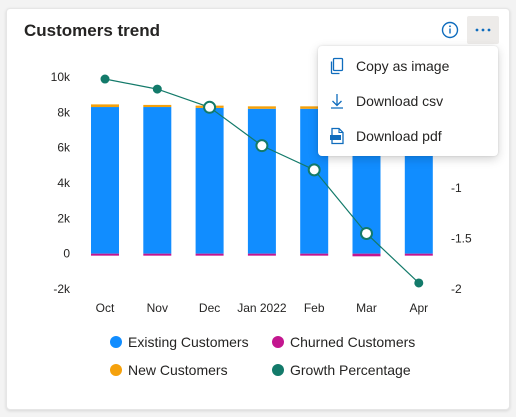  What do you see at coordinates (366, 308) in the screenshot?
I see `x-tick-label: Mar` at bounding box center [366, 308].